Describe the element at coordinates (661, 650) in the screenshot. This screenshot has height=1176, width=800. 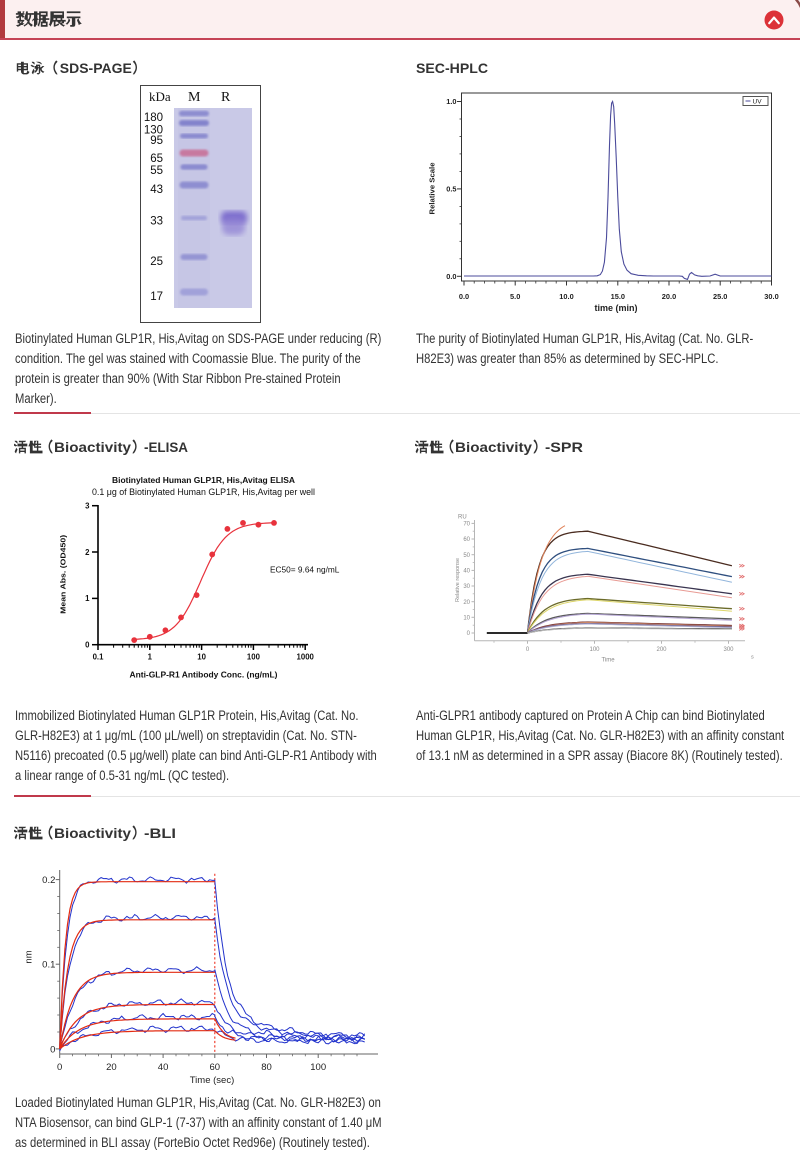
I see `svg-text: 200` at that location.